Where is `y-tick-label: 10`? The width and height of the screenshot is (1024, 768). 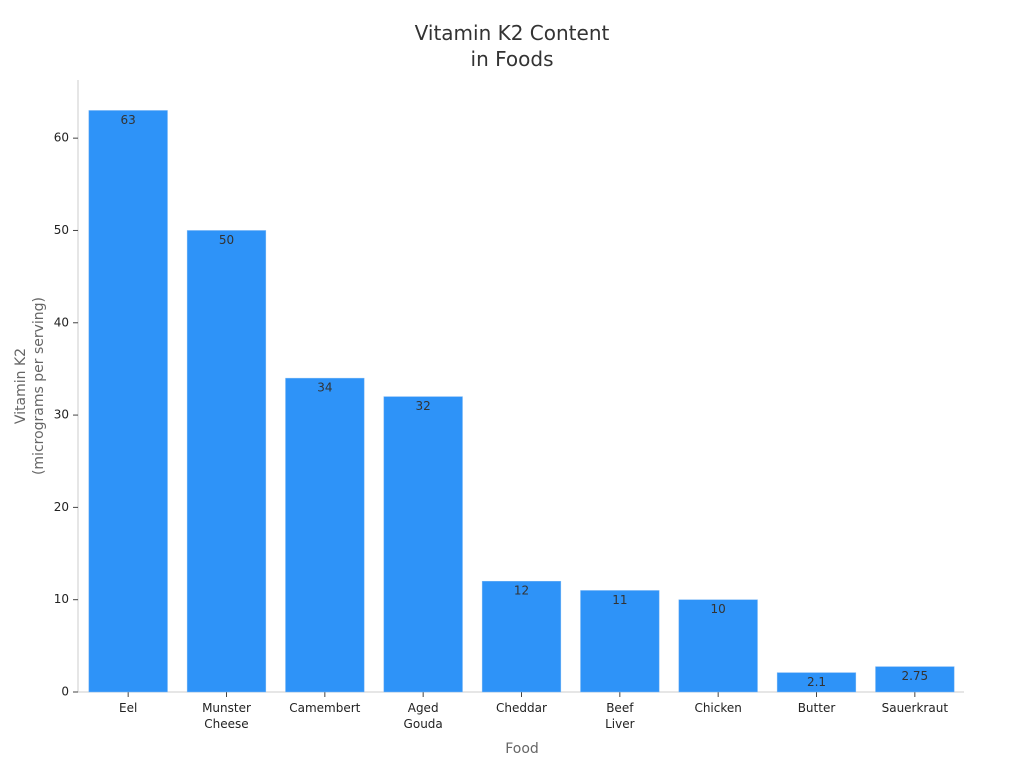
y-tick-label: 10 is located at coordinates (61, 599).